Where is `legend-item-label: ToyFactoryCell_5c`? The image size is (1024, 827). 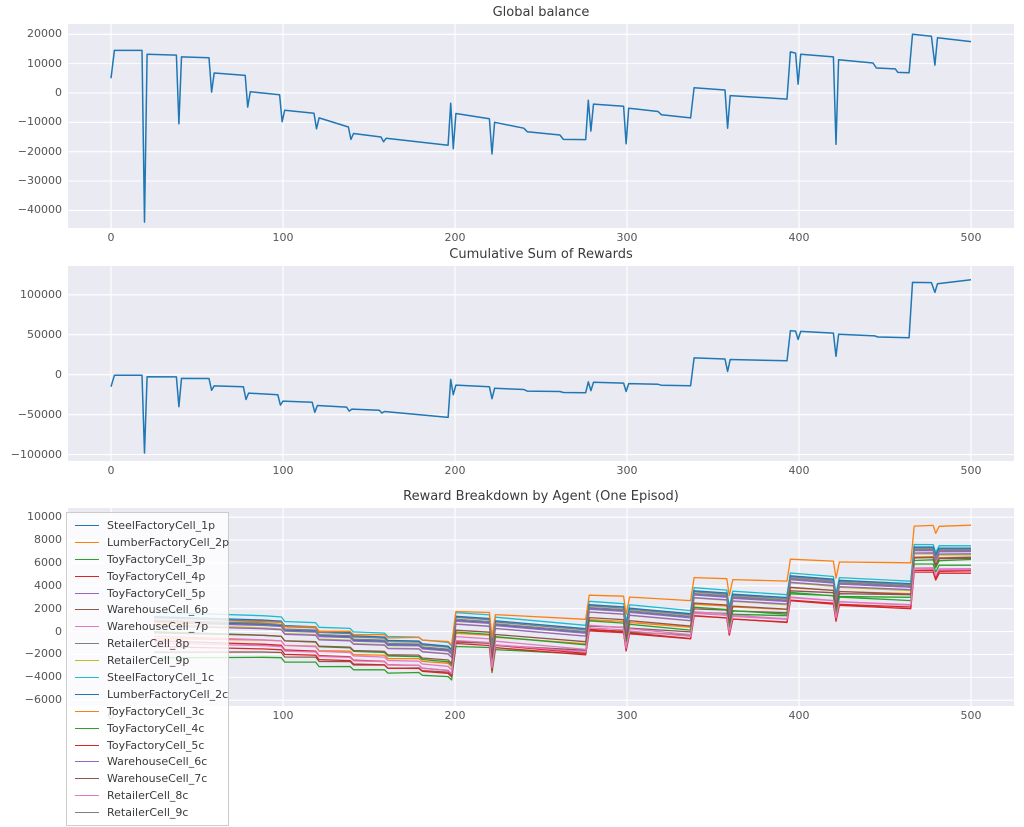 legend-item-label: ToyFactoryCell_5c is located at coordinates (156, 745).